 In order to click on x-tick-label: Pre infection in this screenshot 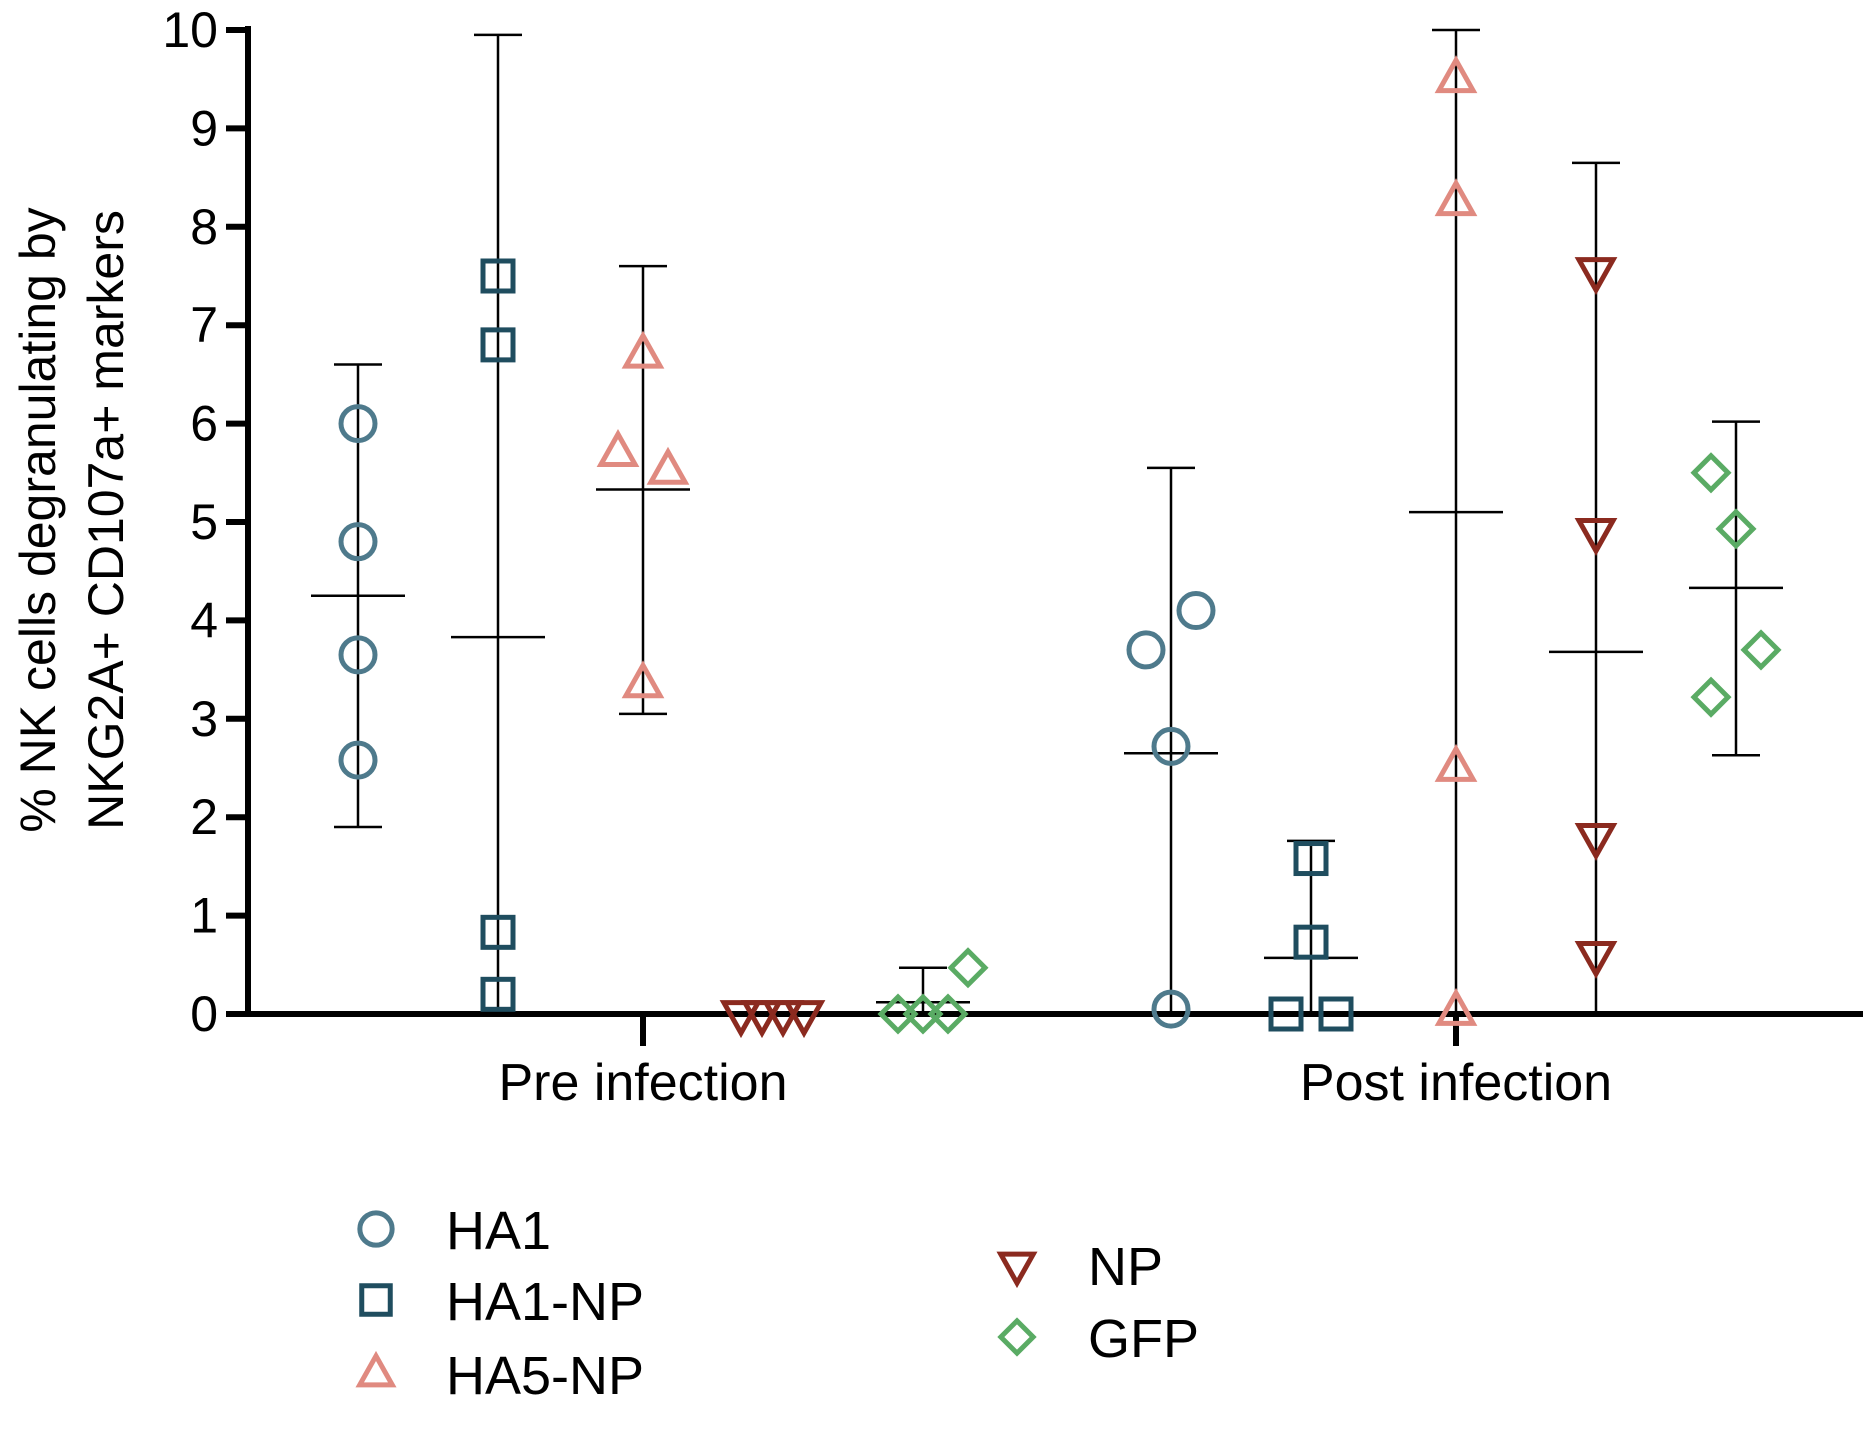, I will do `click(642, 1083)`.